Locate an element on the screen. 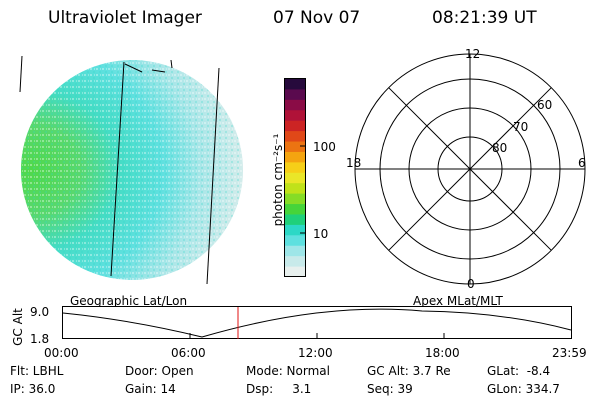  info-glon: GLon: 334.7 is located at coordinates (523, 389).